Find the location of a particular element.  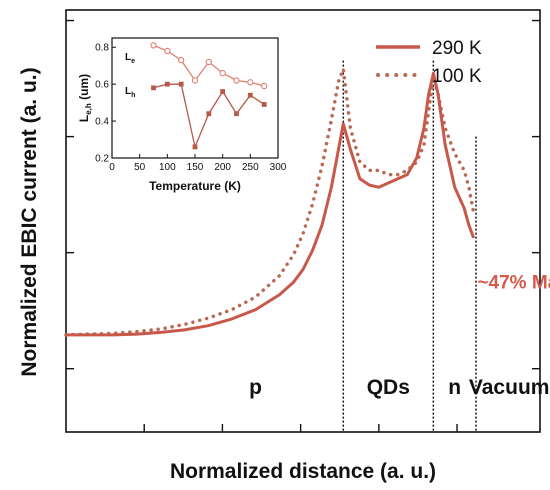

x-axis-title: Normalized distance (a. u.) is located at coordinates (303, 471).